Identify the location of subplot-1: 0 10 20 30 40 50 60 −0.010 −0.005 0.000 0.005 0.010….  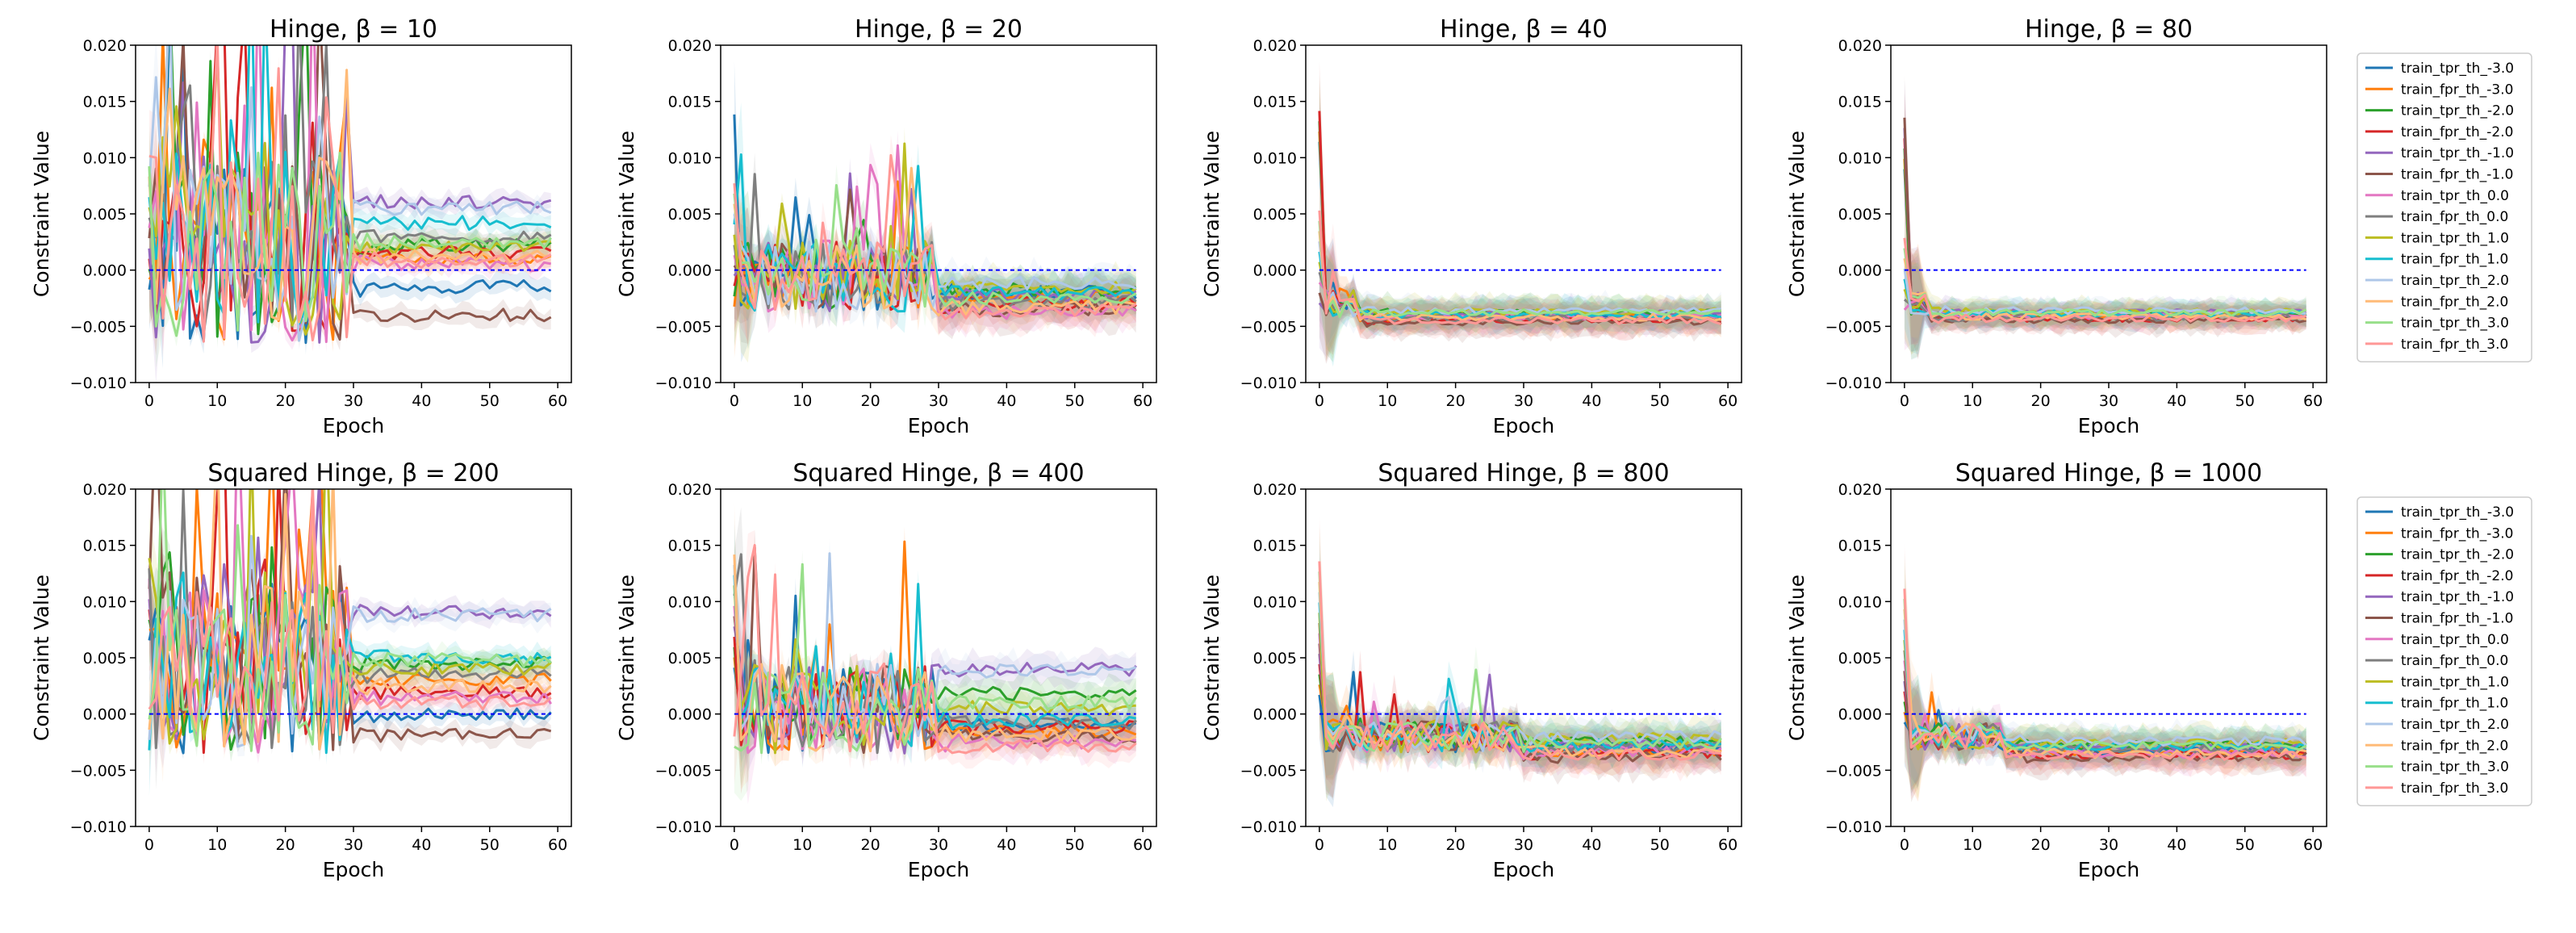
(301, 226).